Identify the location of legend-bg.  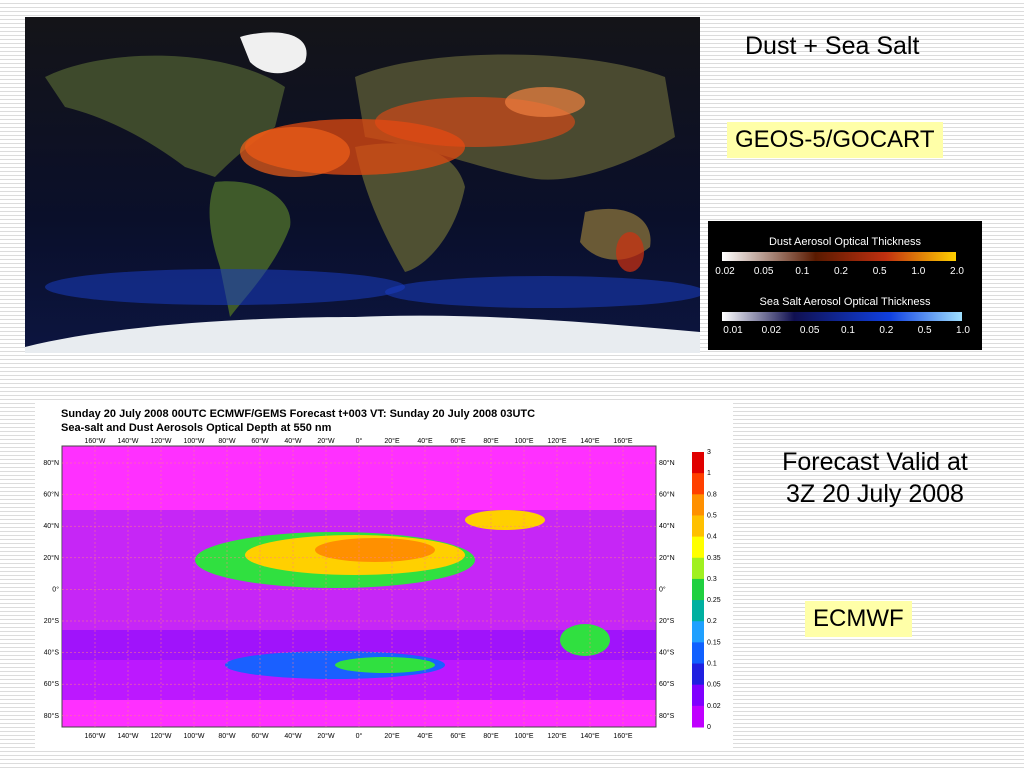
(845, 285).